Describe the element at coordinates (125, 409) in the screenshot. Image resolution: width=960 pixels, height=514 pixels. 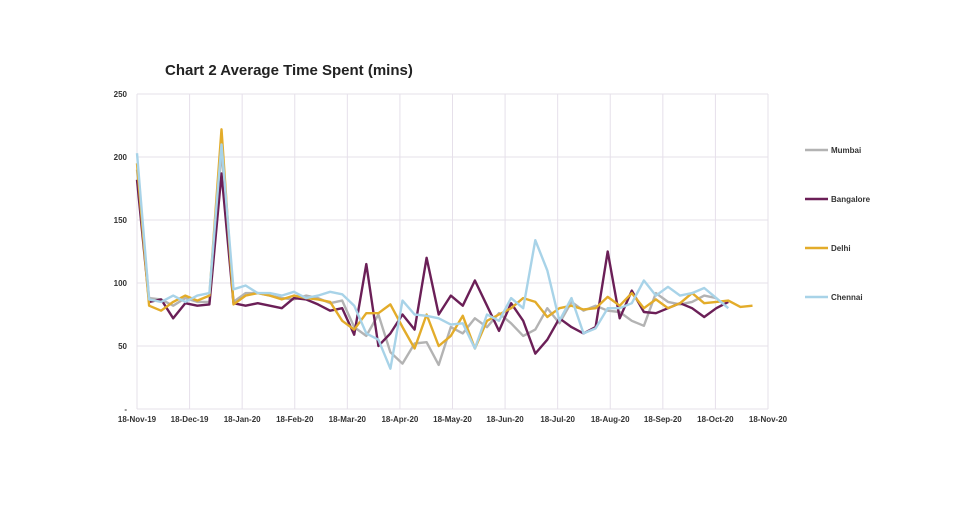
I see `y-tick-label: -` at that location.